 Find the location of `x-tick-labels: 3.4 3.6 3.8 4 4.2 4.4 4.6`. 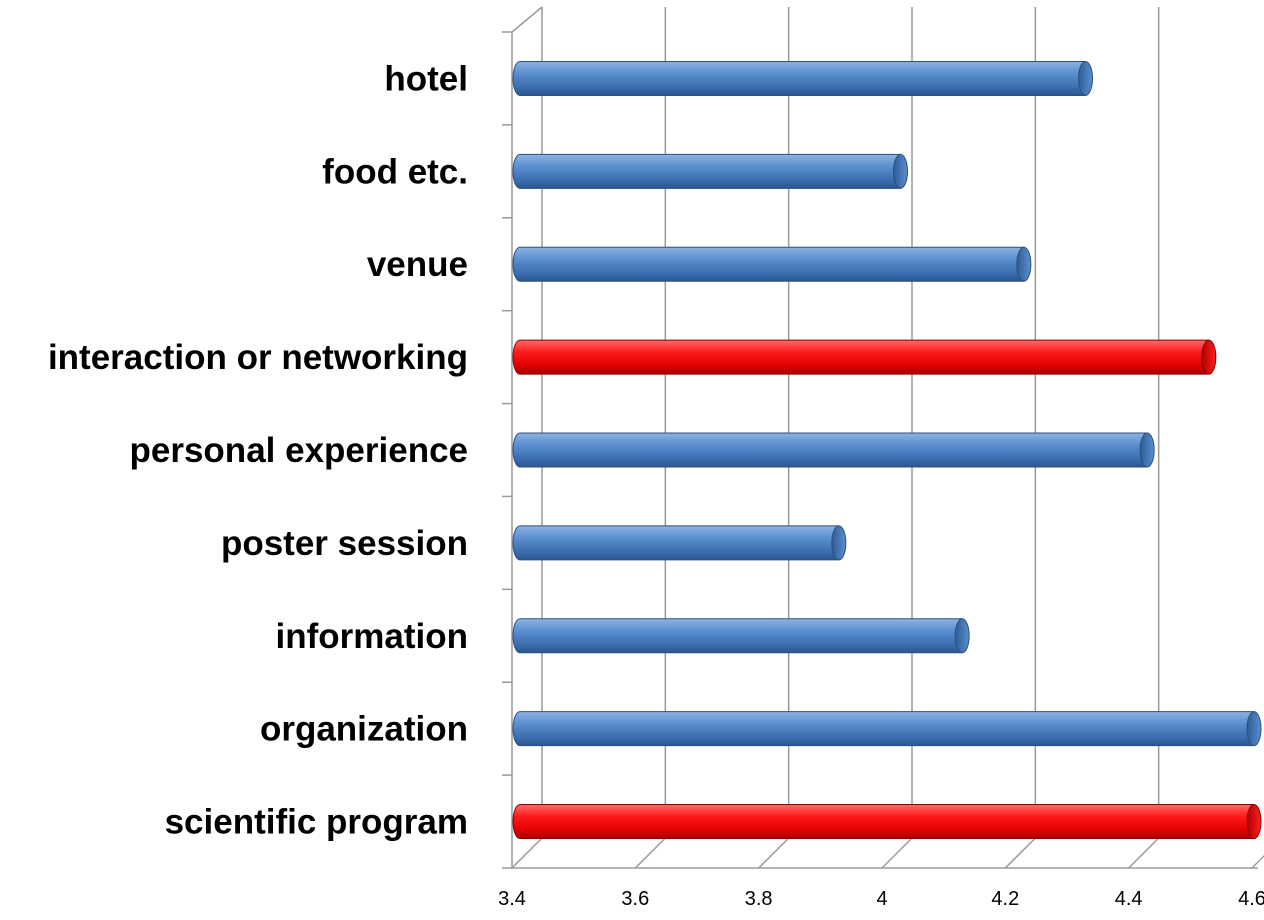

x-tick-labels: 3.4 3.6 3.8 4 4.2 4.4 4.6 is located at coordinates (881, 899).